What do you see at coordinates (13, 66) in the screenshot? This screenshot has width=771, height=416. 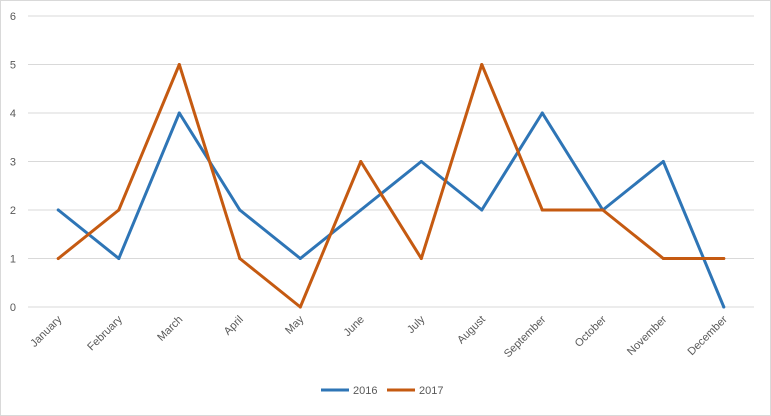 I see `y-tick-label: 5` at bounding box center [13, 66].